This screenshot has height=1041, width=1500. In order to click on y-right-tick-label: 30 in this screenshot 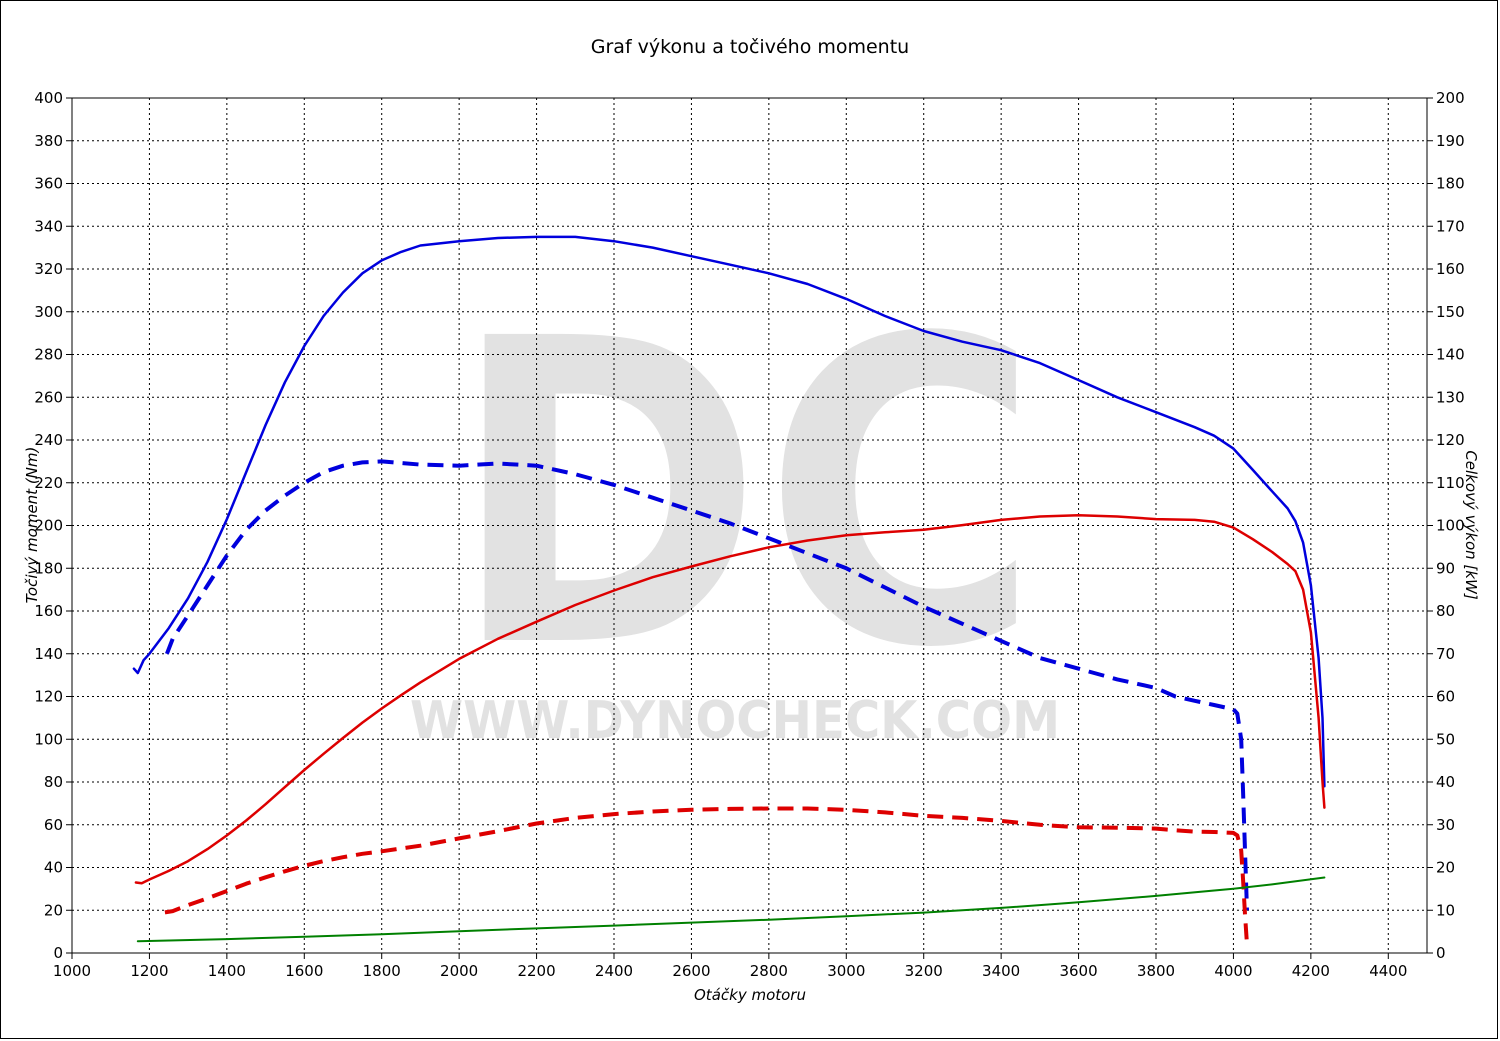, I will do `click(1445, 825)`.